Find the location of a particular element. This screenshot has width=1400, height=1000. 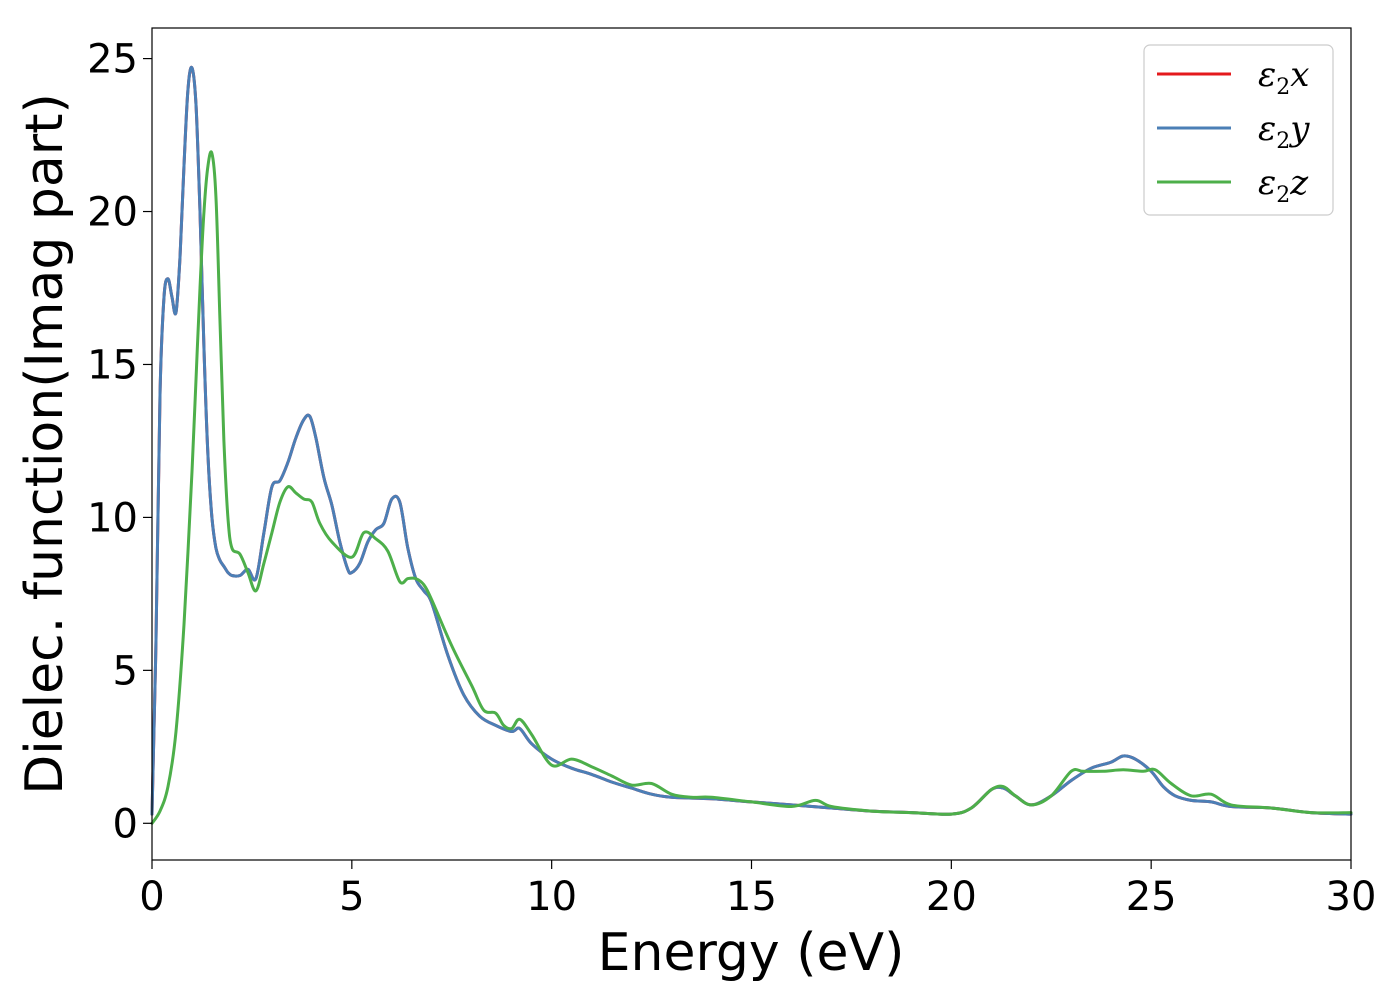

y-tick-label: 10 is located at coordinates (112, 518).